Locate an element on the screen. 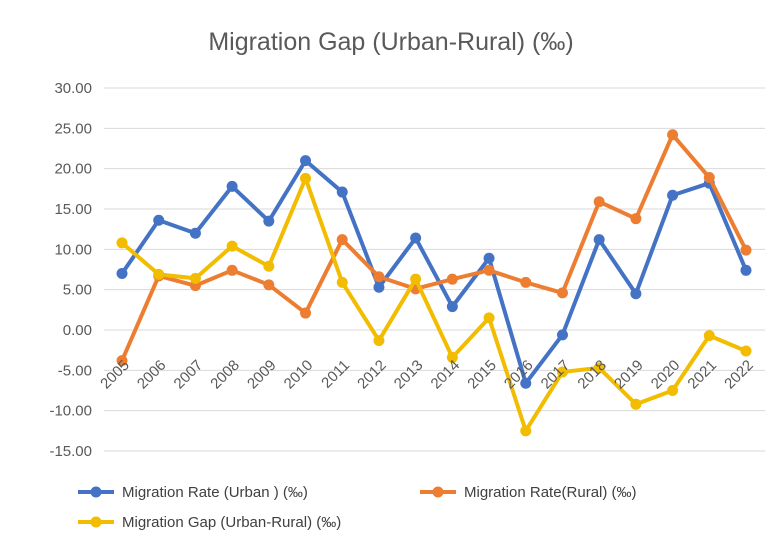 Image resolution: width=782 pixels, height=543 pixels. x-tick-label: 2015 is located at coordinates (482, 375).